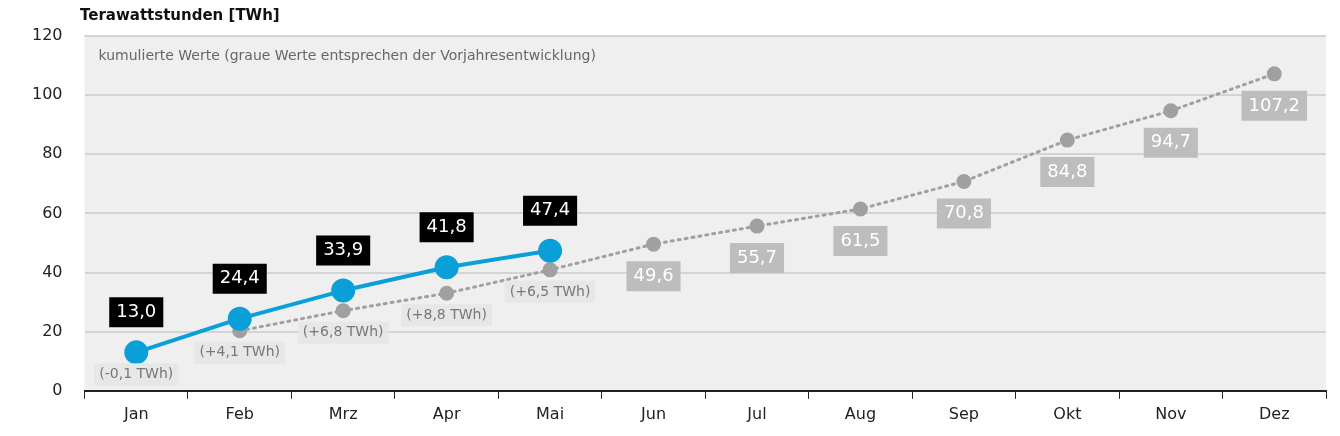 This screenshot has height=436, width=1340. I want to click on annotation: (+8,8 TWh), so click(446, 313).